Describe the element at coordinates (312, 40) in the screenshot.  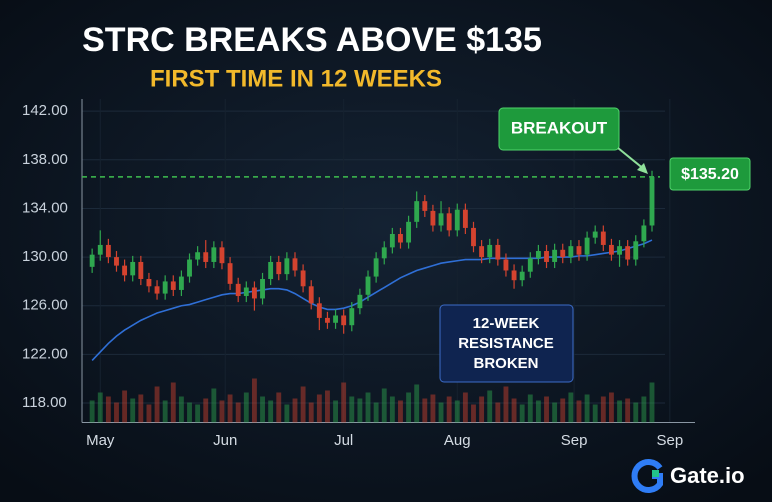
I see `chart-title: STRC BREAKS ABOVE $135` at that location.